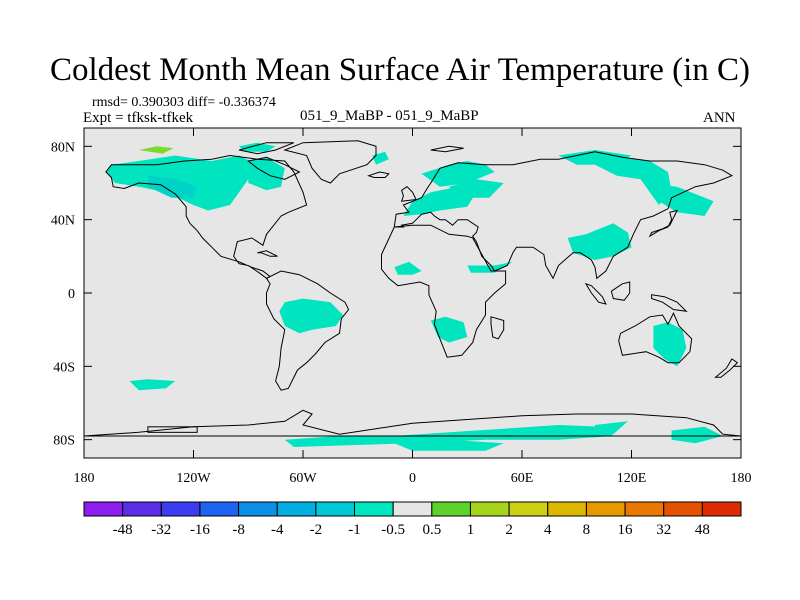  What do you see at coordinates (626, 530) in the screenshot?
I see `colorbar-label: 16` at bounding box center [626, 530].